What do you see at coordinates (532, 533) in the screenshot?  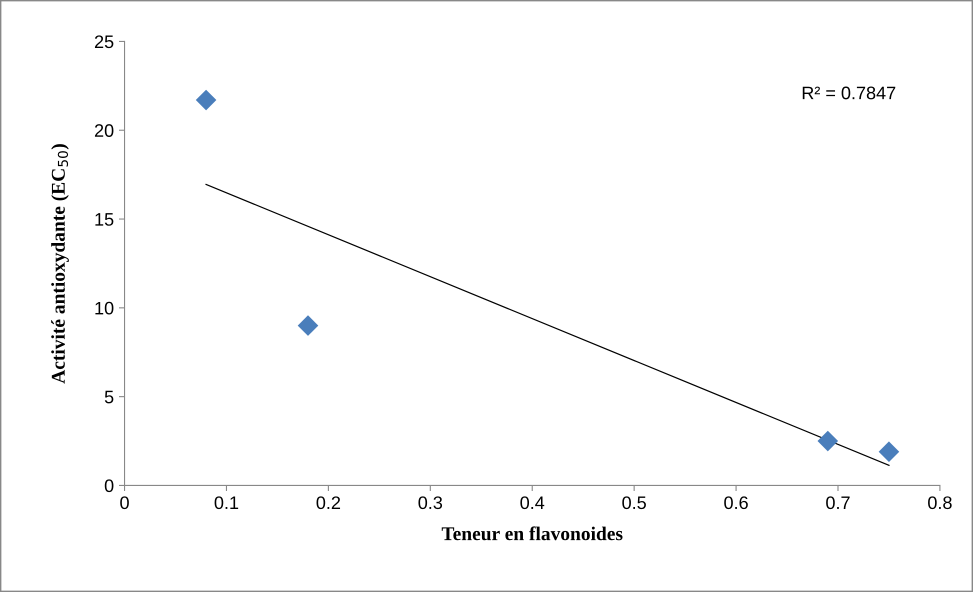 I see `x-axis-title: Teneur en flavonoides` at bounding box center [532, 533].